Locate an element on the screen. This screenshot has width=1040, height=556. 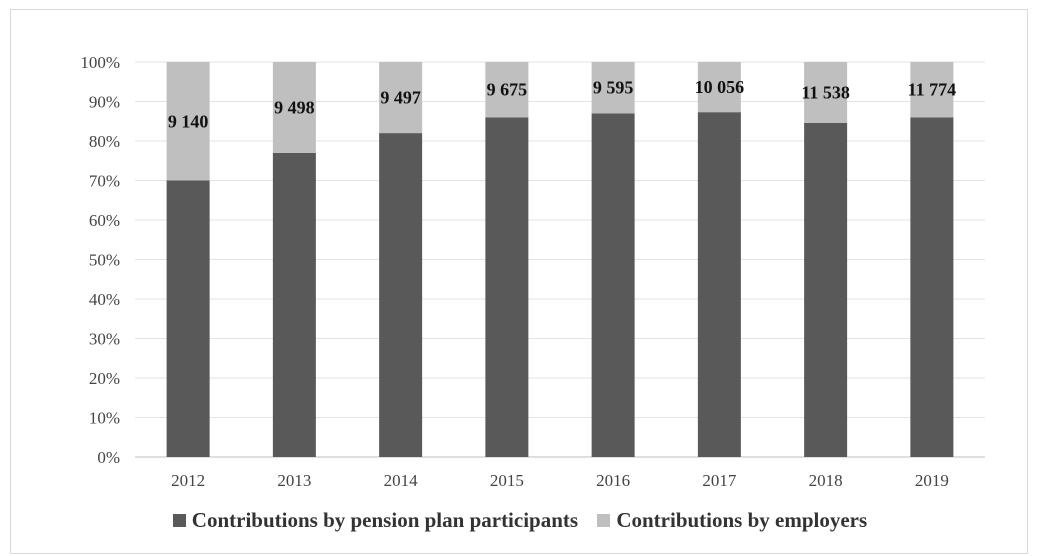
data-label: 9 498 is located at coordinates (294, 107).